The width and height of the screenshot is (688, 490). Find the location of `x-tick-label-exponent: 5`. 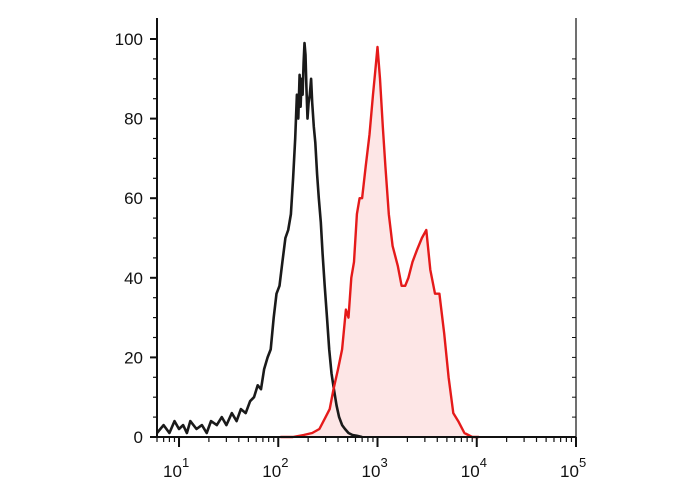

x-tick-label-exponent: 5 is located at coordinates (582, 462).